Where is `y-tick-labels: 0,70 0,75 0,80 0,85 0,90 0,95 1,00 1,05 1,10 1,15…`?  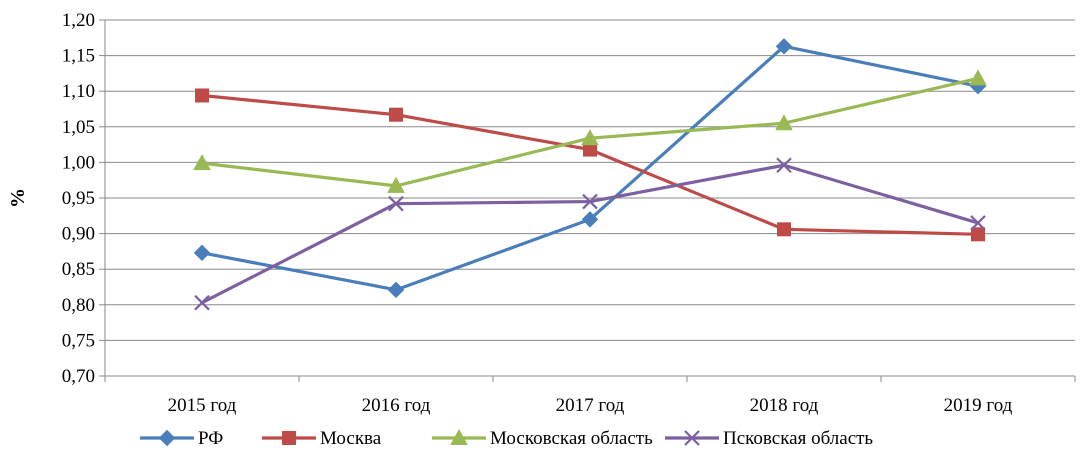 y-tick-labels: 0,70 0,75 0,80 0,85 0,90 0,95 1,00 1,05 1,10 1,15… is located at coordinates (78, 198).